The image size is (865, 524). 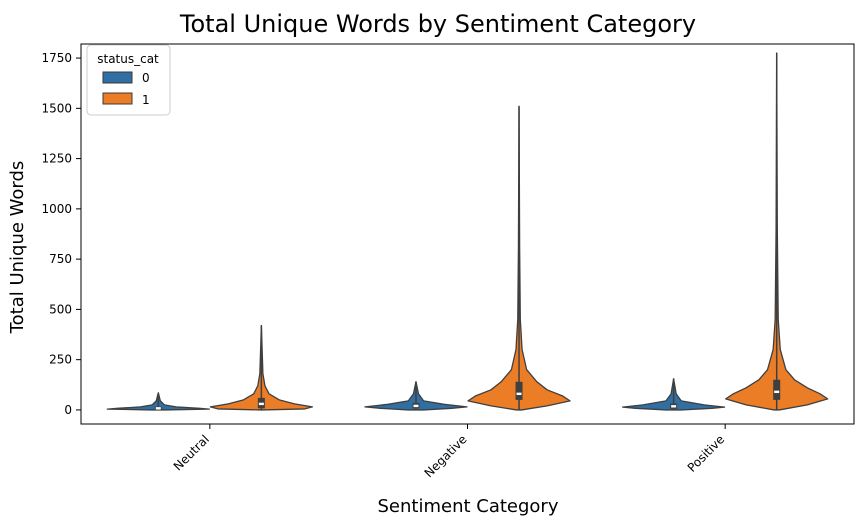 I want to click on y-tick-label: 1750, so click(x=56, y=58).